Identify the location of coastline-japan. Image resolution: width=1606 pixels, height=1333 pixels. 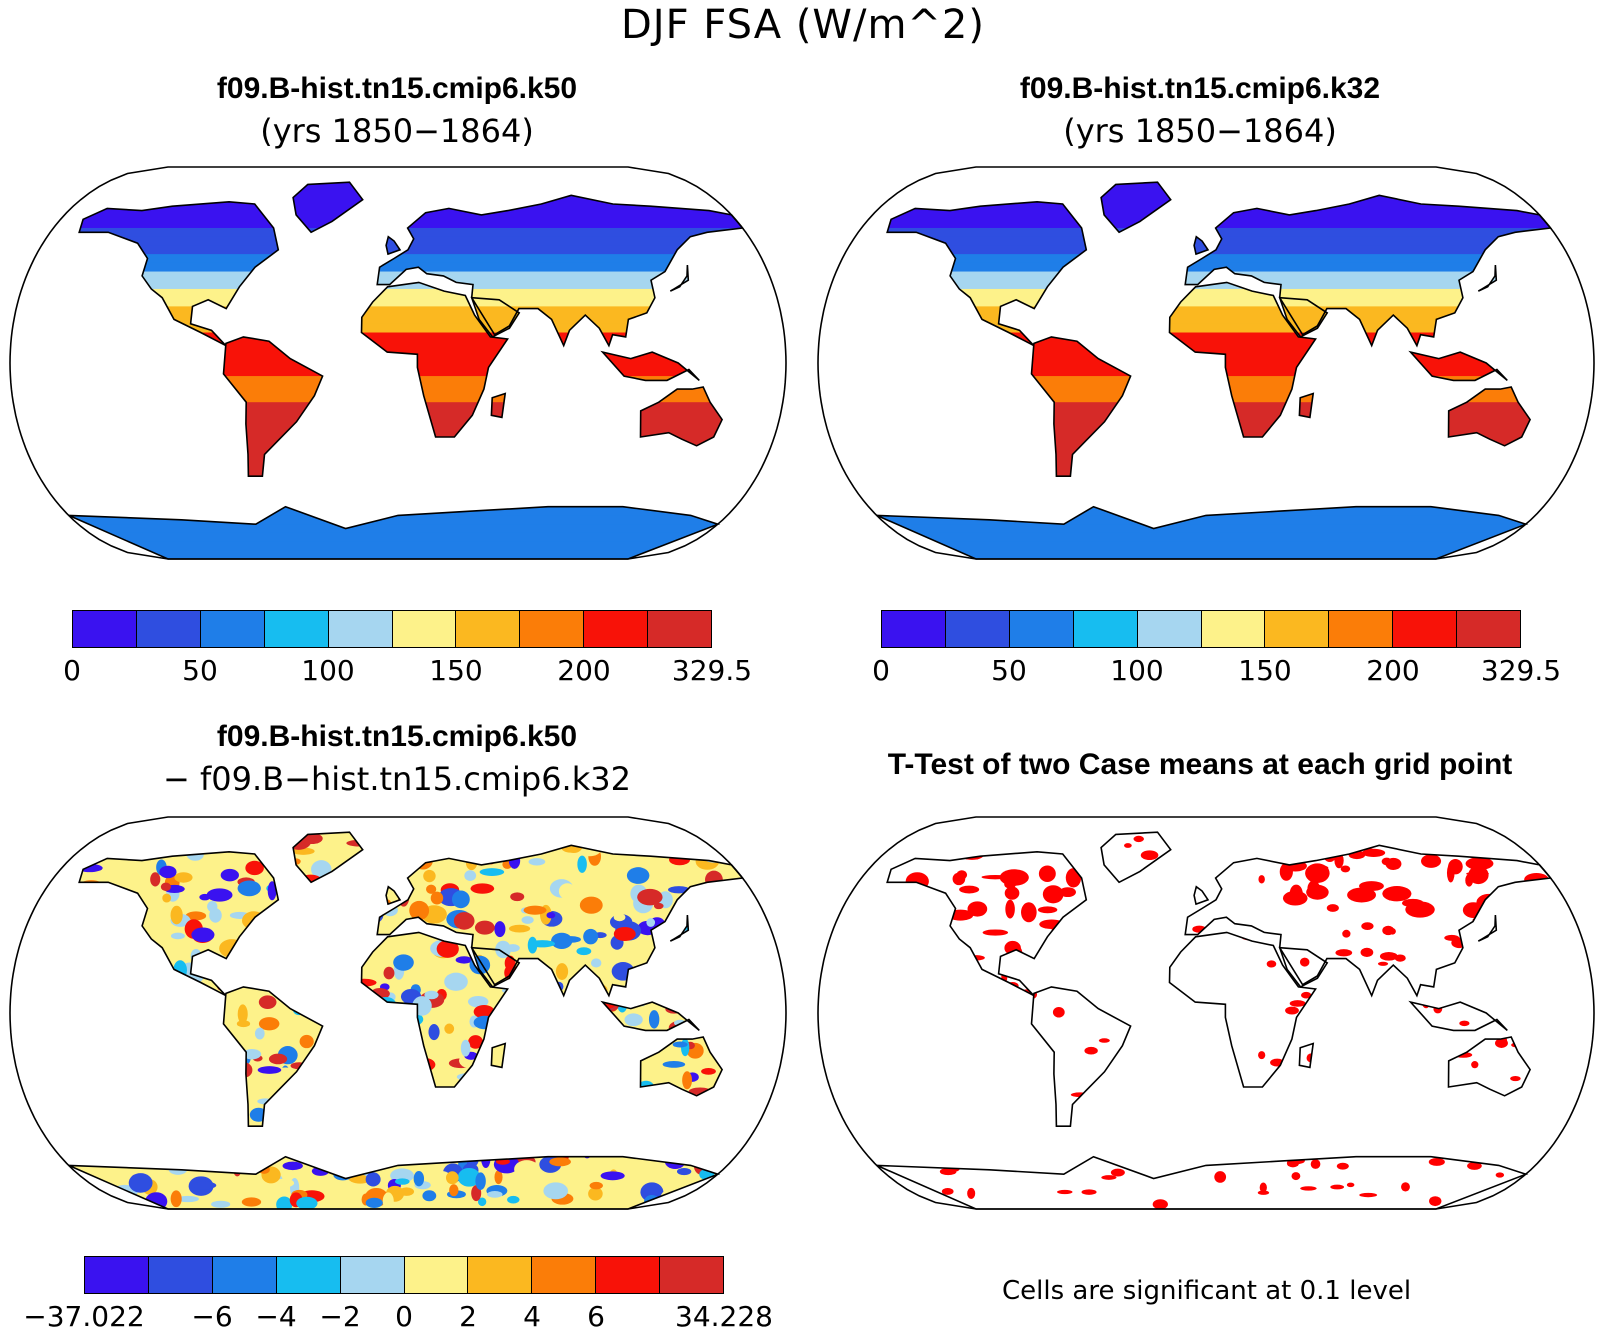
(1487, 278).